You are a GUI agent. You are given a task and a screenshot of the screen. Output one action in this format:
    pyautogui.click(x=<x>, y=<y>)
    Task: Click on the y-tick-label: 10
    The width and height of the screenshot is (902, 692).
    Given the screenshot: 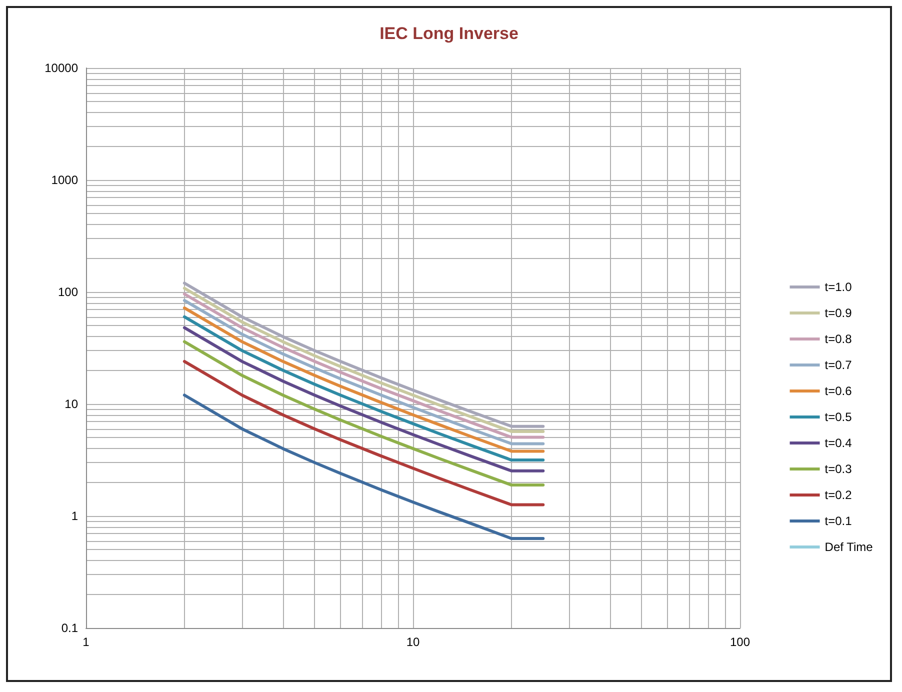 What is the action you would take?
    pyautogui.click(x=71, y=404)
    